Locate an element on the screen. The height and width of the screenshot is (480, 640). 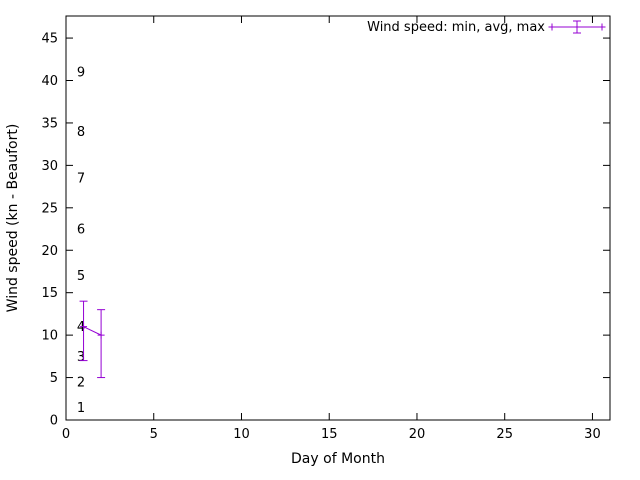
y-tick-label: 40 is located at coordinates (49, 81).